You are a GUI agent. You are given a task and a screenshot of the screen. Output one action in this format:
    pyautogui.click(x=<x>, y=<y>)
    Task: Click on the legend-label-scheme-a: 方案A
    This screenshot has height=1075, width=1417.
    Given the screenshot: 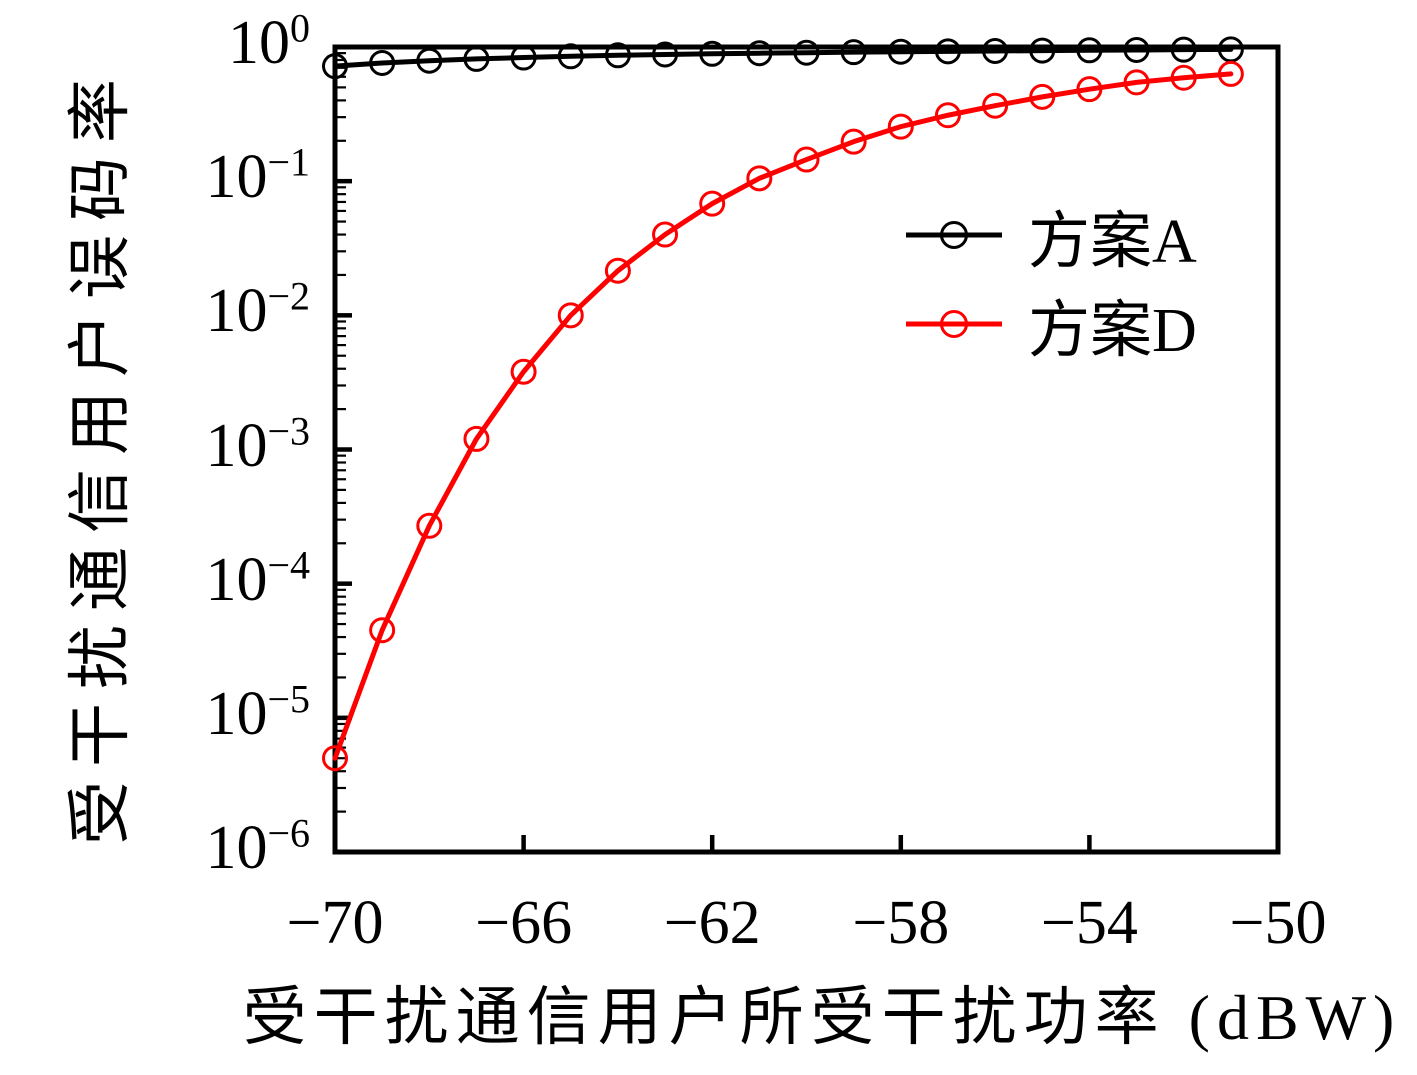 What is the action you would take?
    pyautogui.click(x=1112, y=241)
    